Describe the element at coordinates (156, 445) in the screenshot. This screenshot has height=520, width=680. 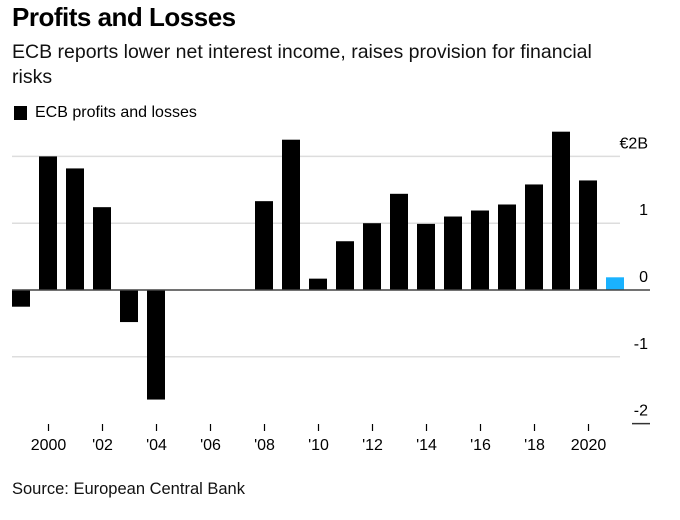
I see `x-tick-label: '04` at that location.